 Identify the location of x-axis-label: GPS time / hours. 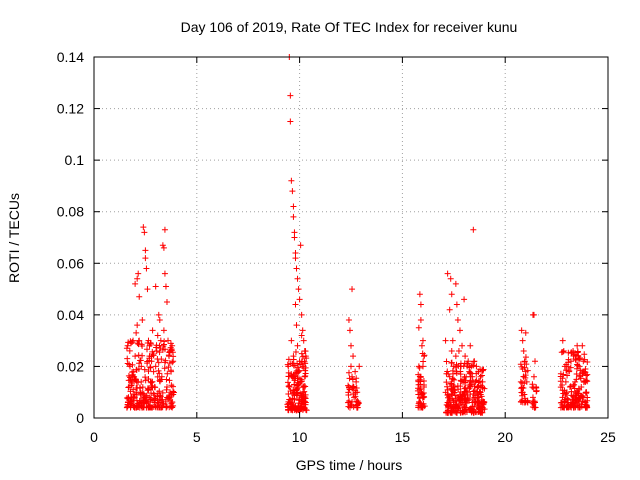
(349, 465).